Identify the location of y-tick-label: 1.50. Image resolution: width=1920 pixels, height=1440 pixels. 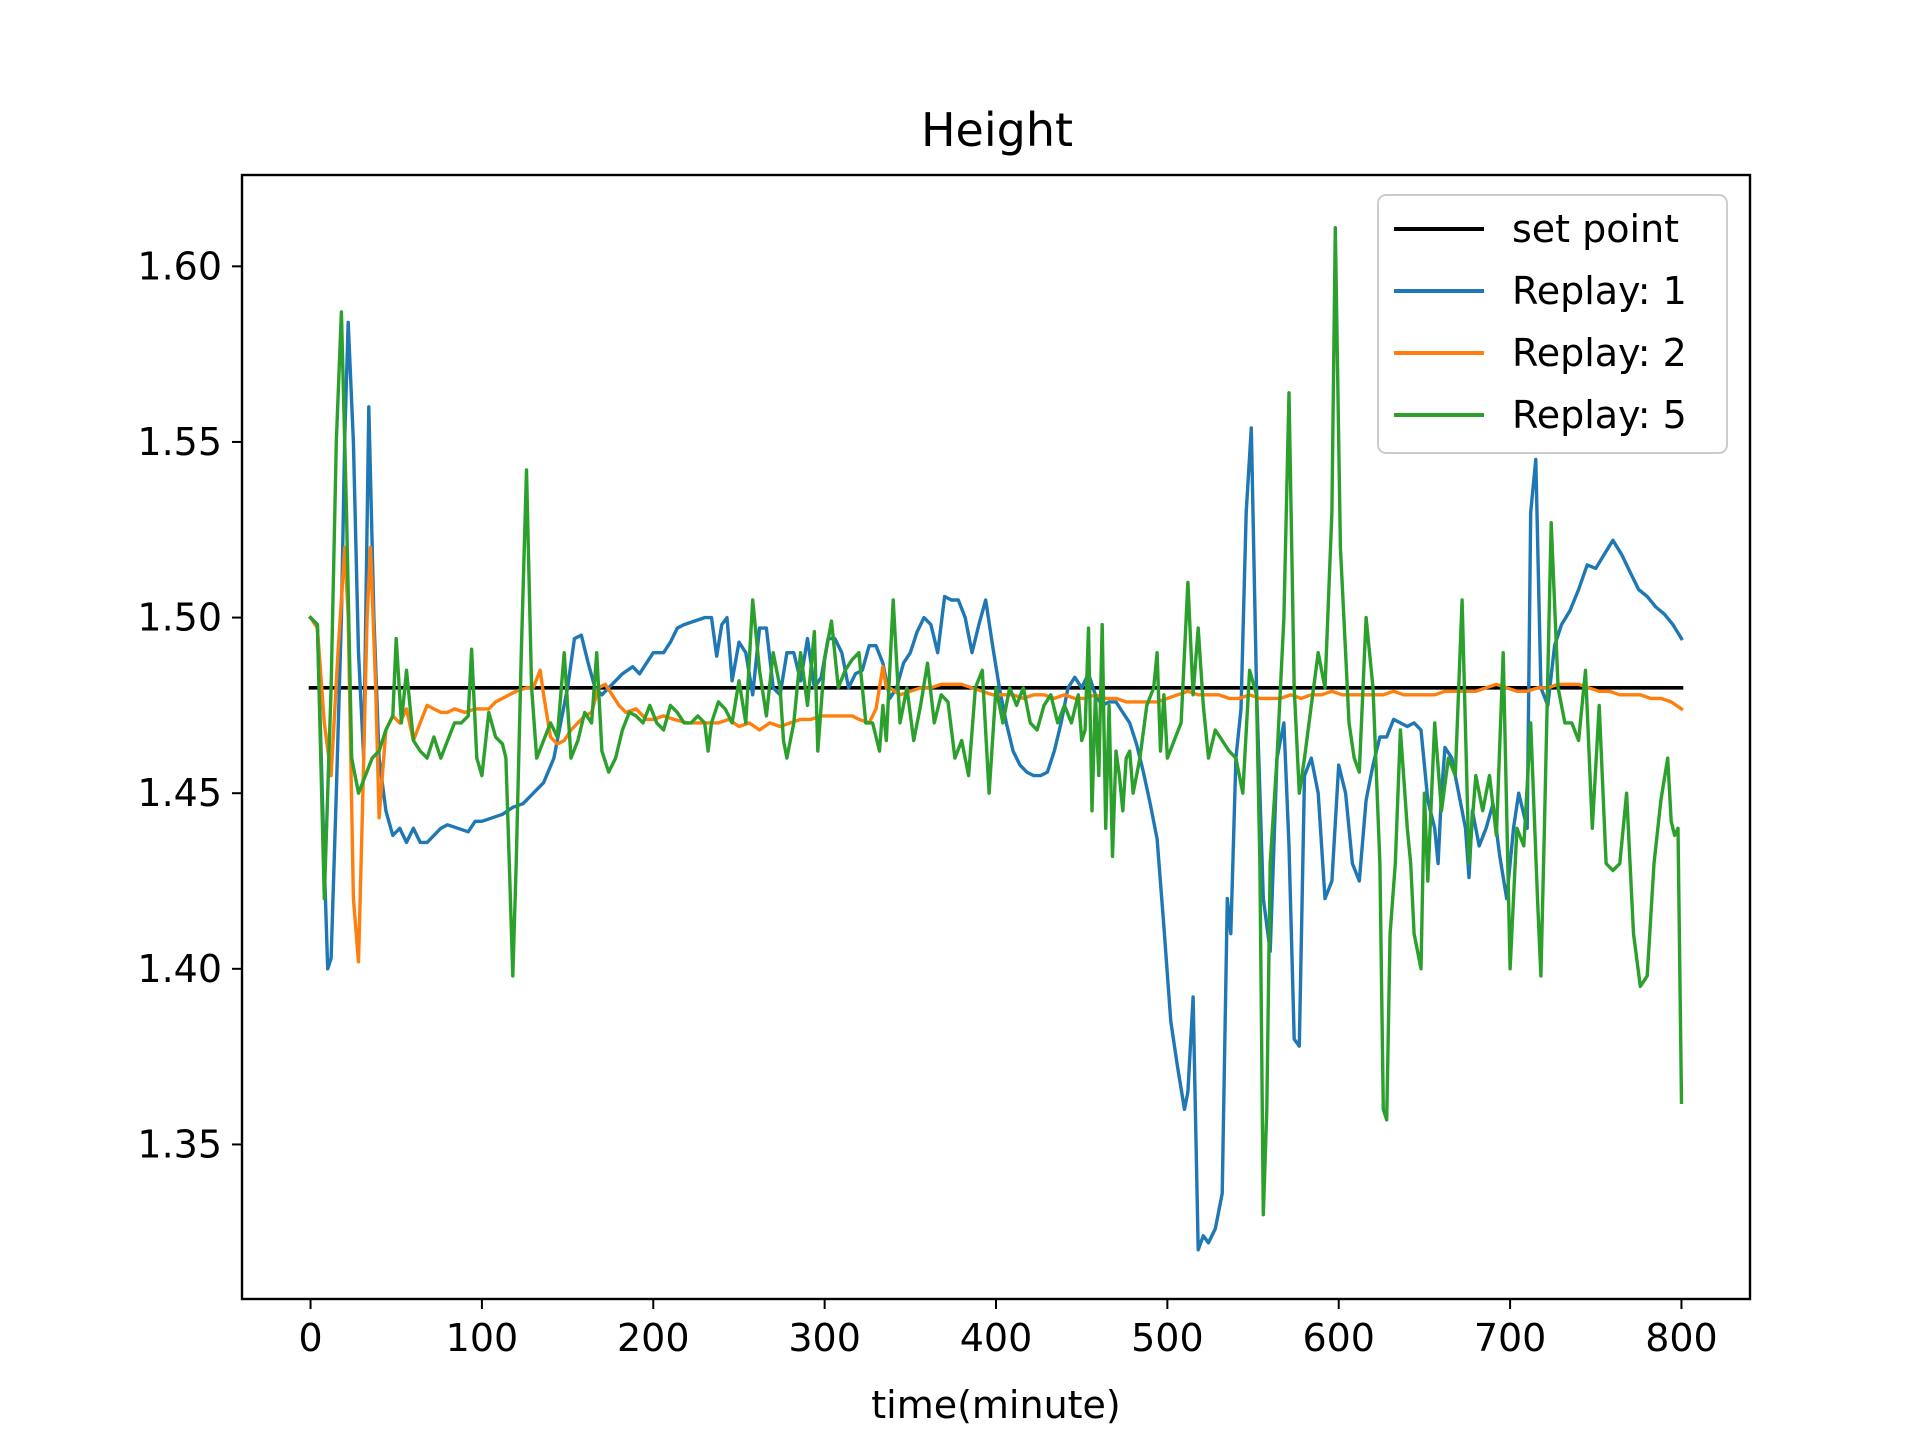
(179, 618).